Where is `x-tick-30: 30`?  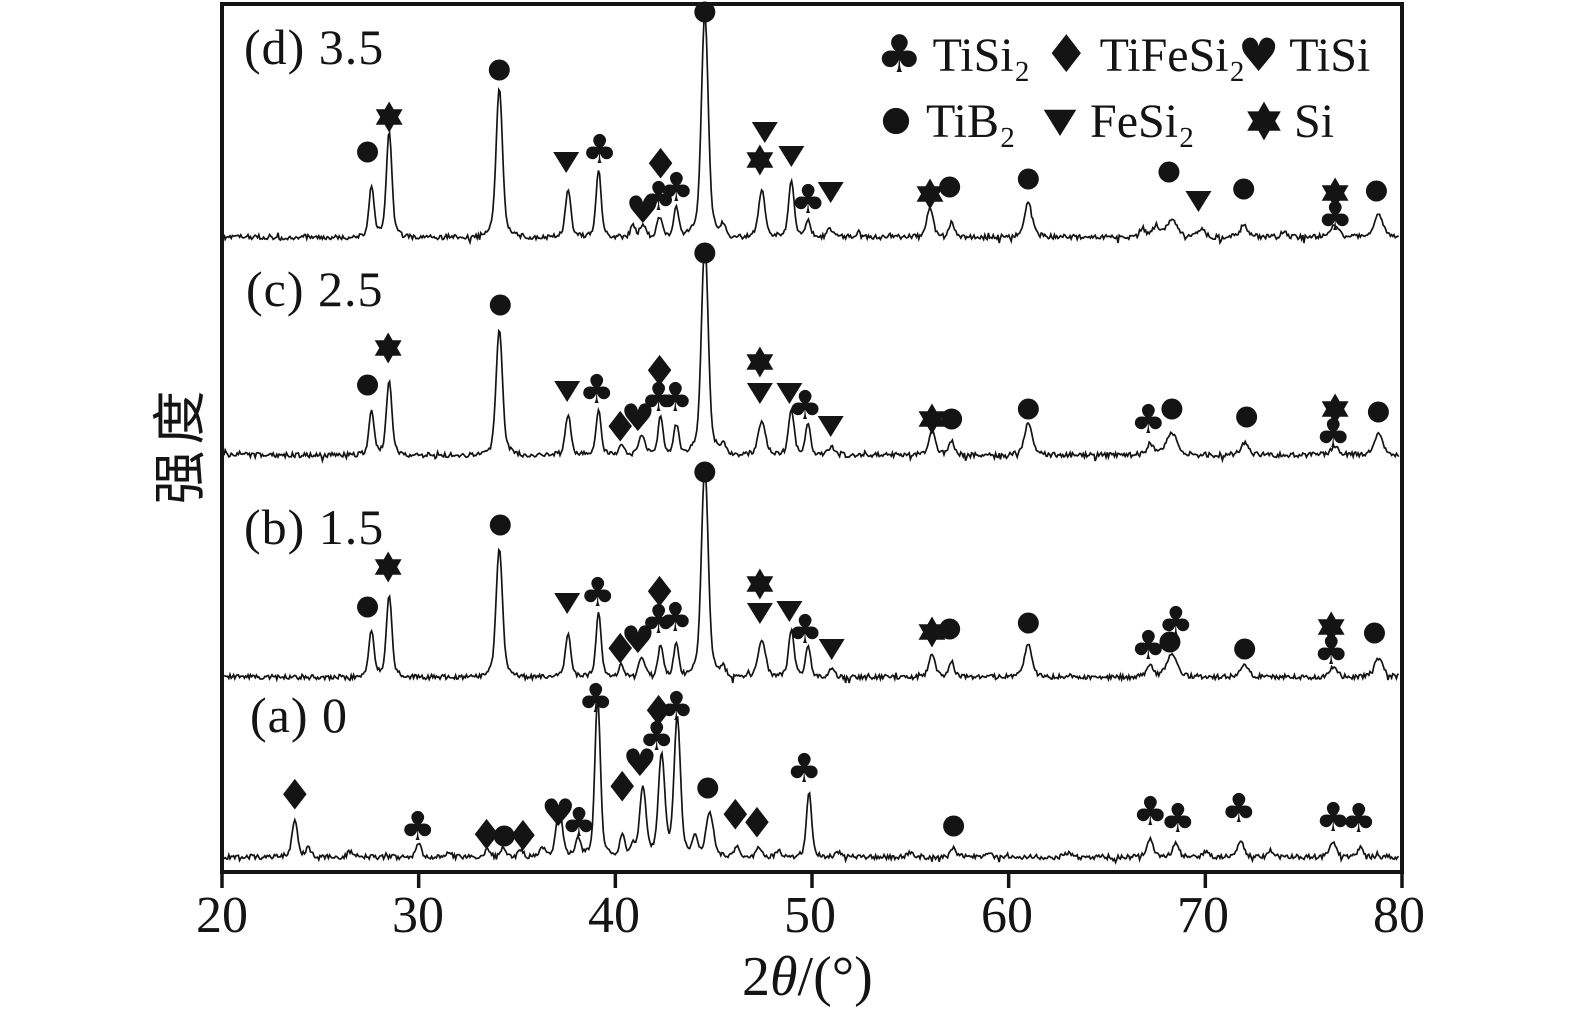 x-tick-30: 30 is located at coordinates (418, 915).